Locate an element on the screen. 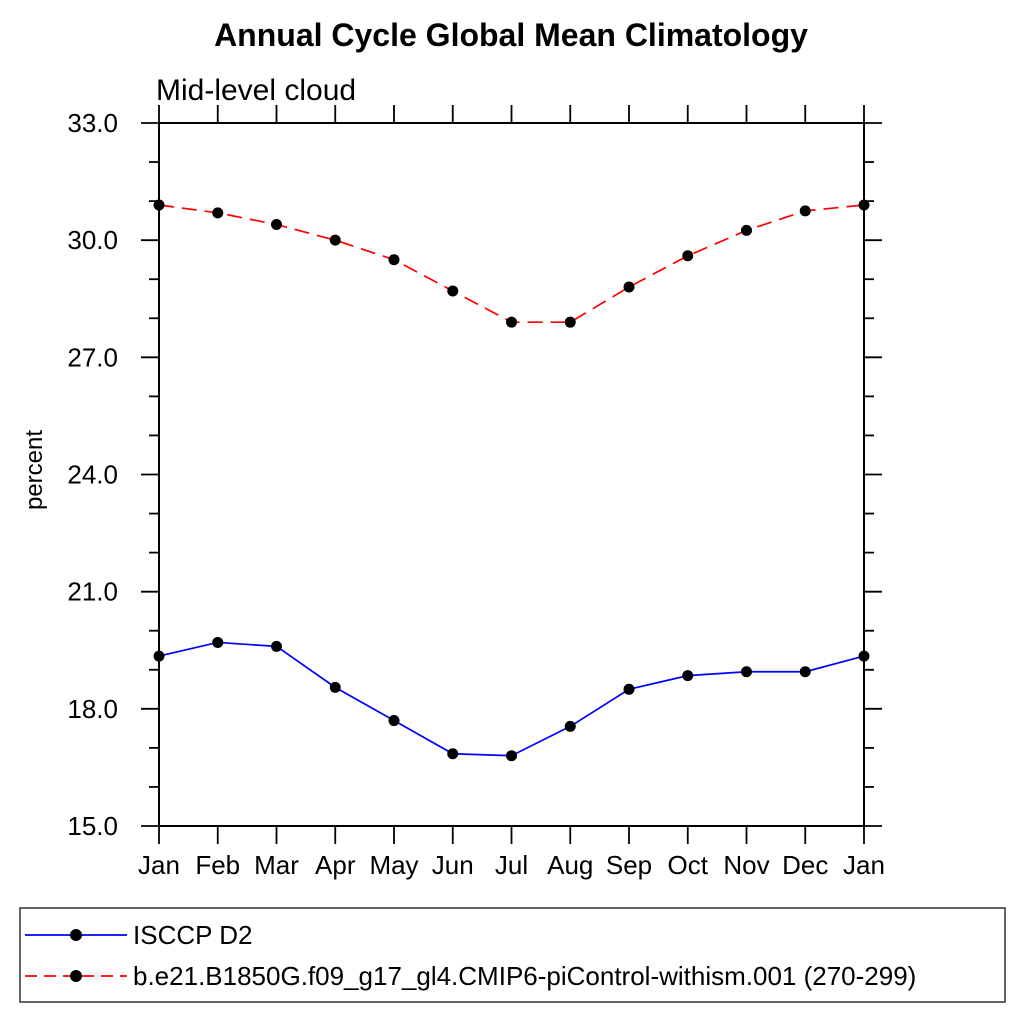 The height and width of the screenshot is (1024, 1024). x-tick-label: May is located at coordinates (393, 865).